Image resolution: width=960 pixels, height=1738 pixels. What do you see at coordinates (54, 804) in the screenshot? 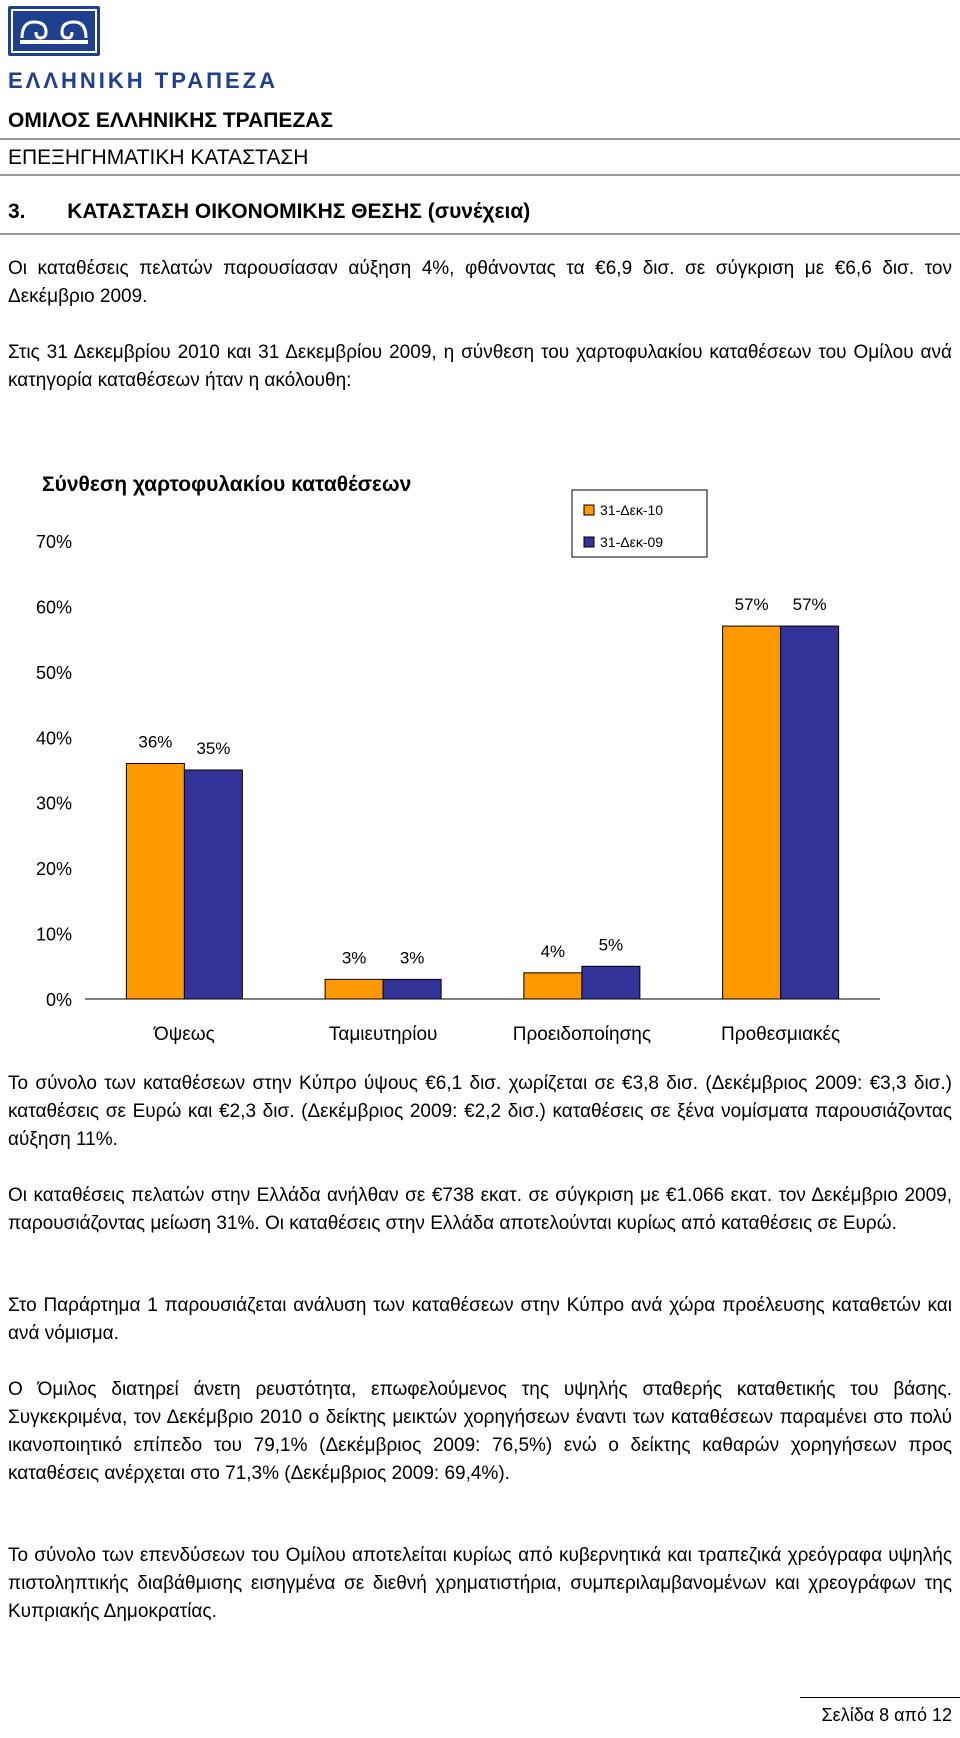
I see `y-tick-label: 30%` at bounding box center [54, 804].